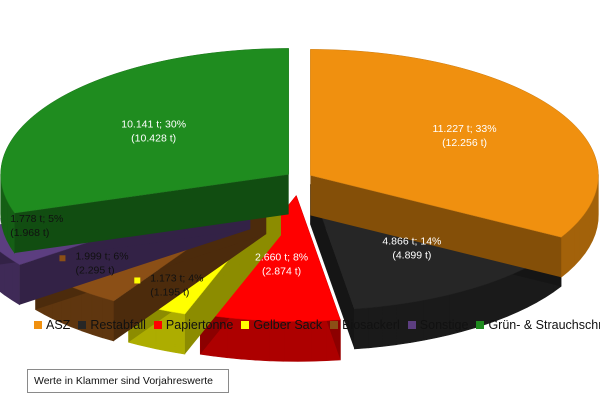 This screenshot has height=400, width=600. I want to click on data-label-sonstige-value: 1.778 t; 5%, so click(36, 219).